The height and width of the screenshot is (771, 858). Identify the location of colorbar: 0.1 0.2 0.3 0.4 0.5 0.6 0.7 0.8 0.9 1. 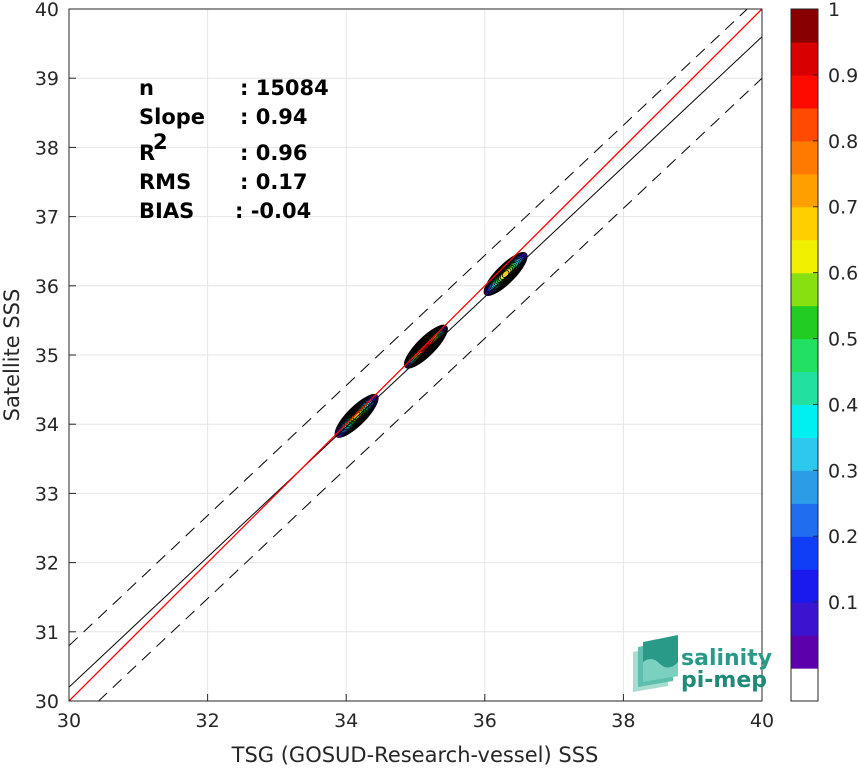
(824, 351).